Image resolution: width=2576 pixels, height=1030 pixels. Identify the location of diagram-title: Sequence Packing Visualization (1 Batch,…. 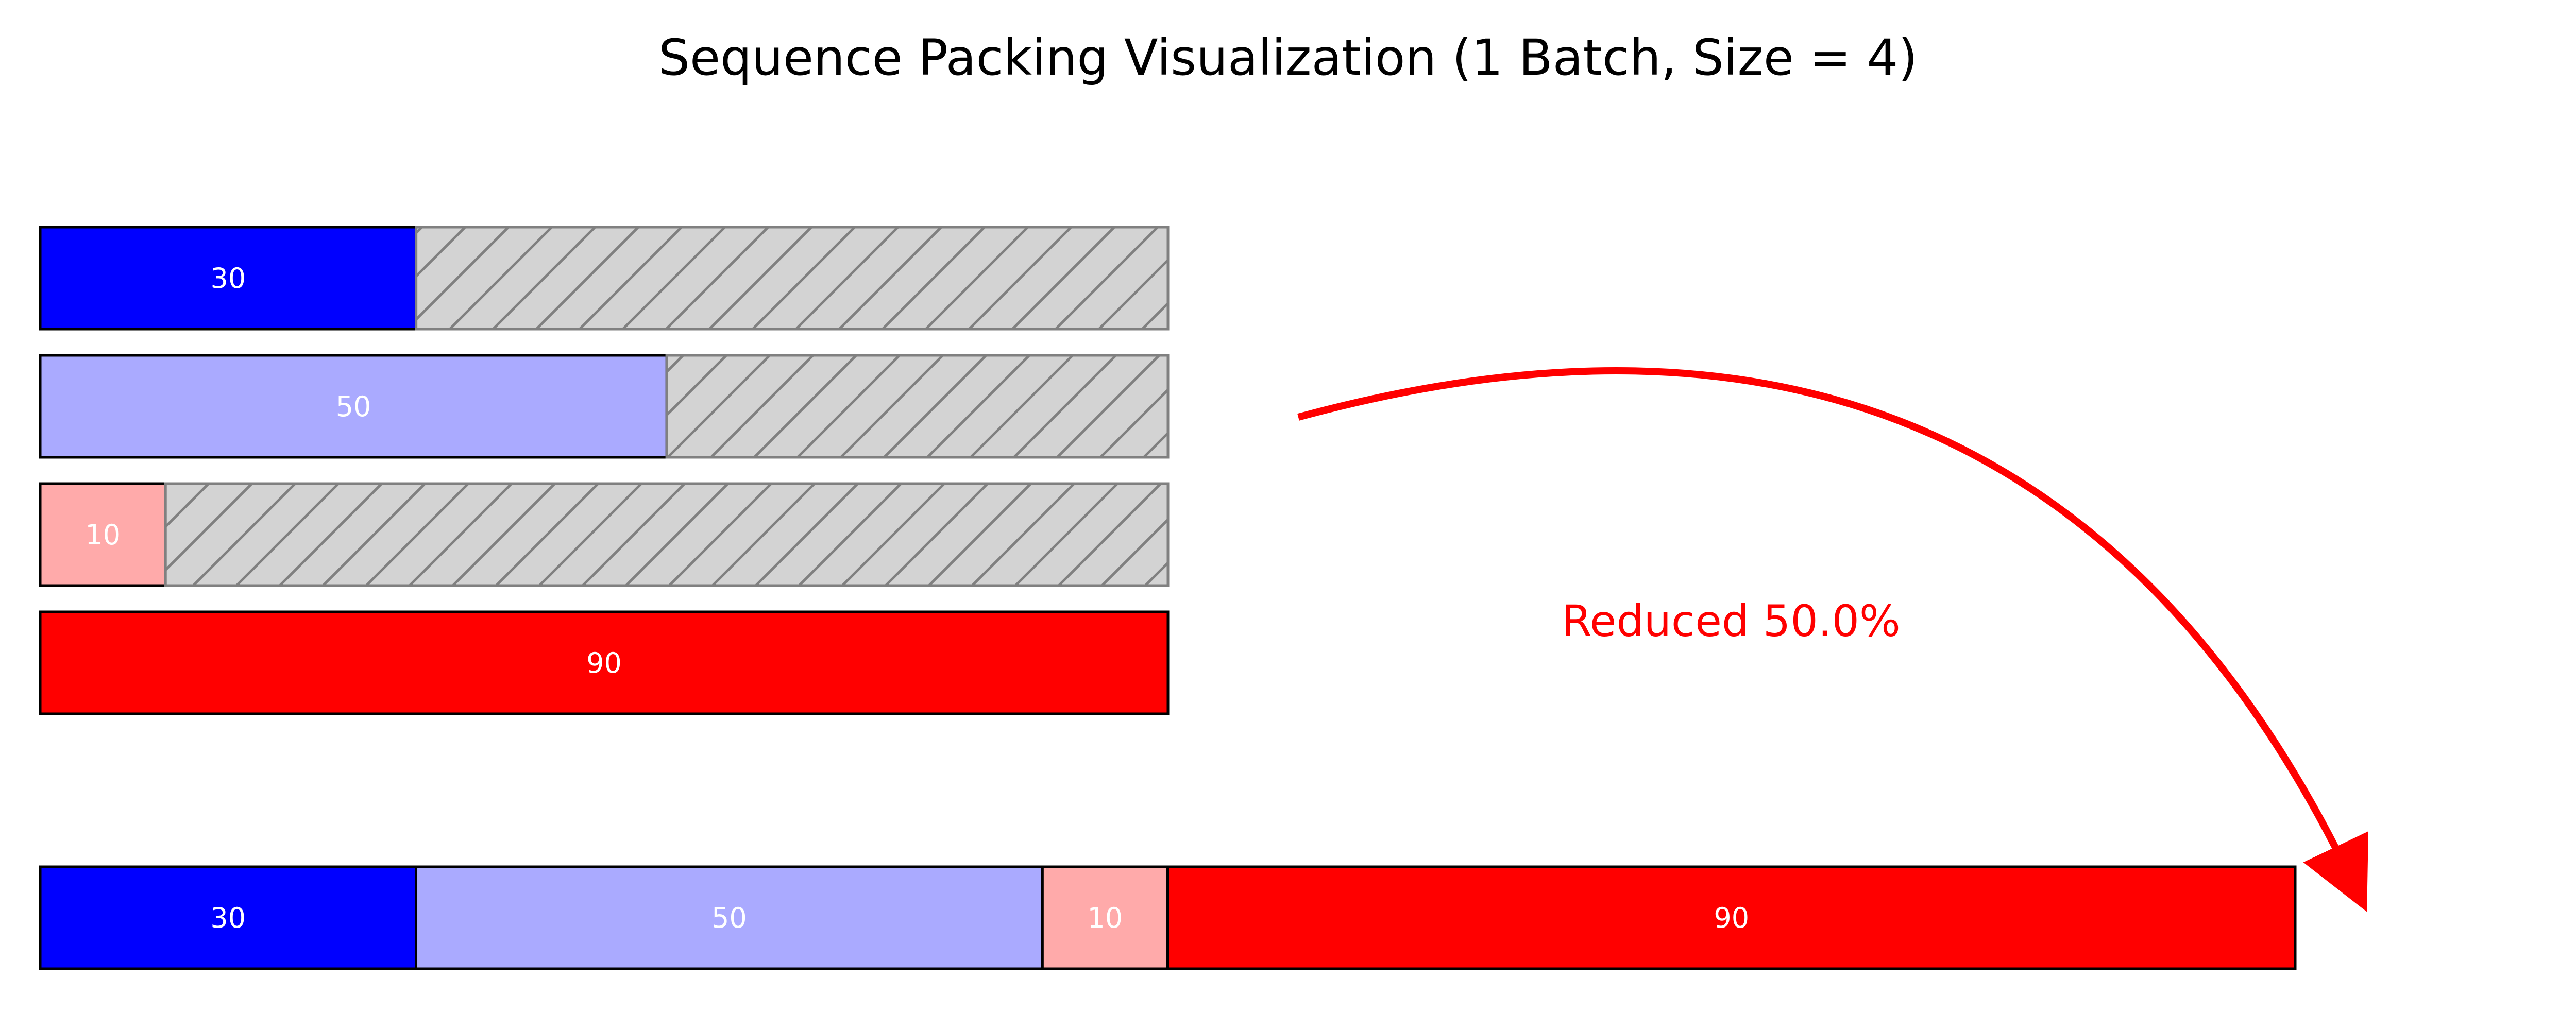
(1288, 58).